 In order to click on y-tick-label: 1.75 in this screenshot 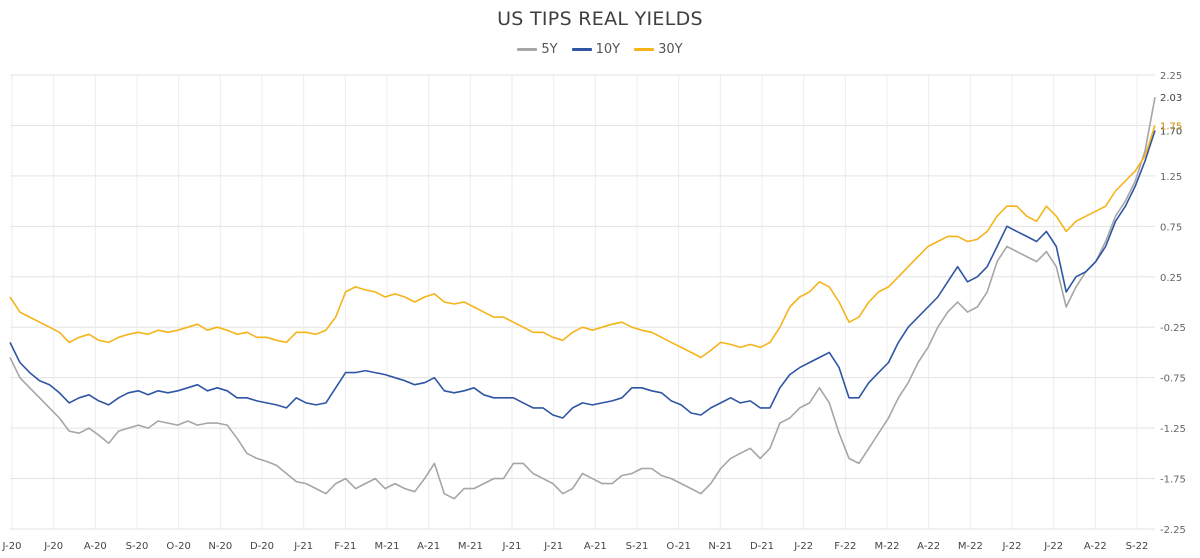, I will do `click(1171, 126)`.